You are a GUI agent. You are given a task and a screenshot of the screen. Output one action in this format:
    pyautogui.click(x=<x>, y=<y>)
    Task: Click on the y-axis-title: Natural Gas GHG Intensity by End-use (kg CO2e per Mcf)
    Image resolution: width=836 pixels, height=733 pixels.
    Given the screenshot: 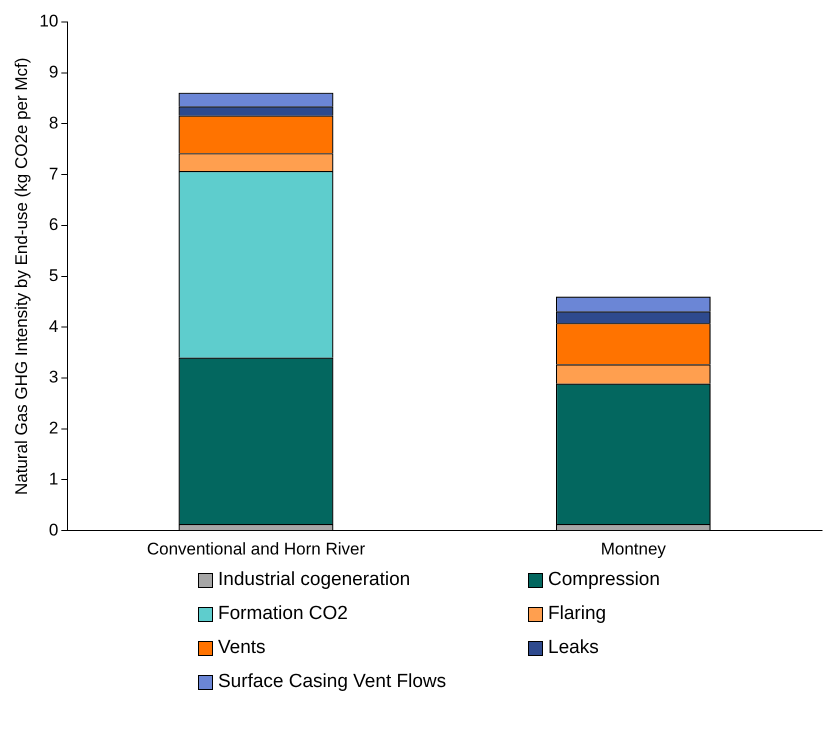 What is the action you would take?
    pyautogui.click(x=21, y=277)
    